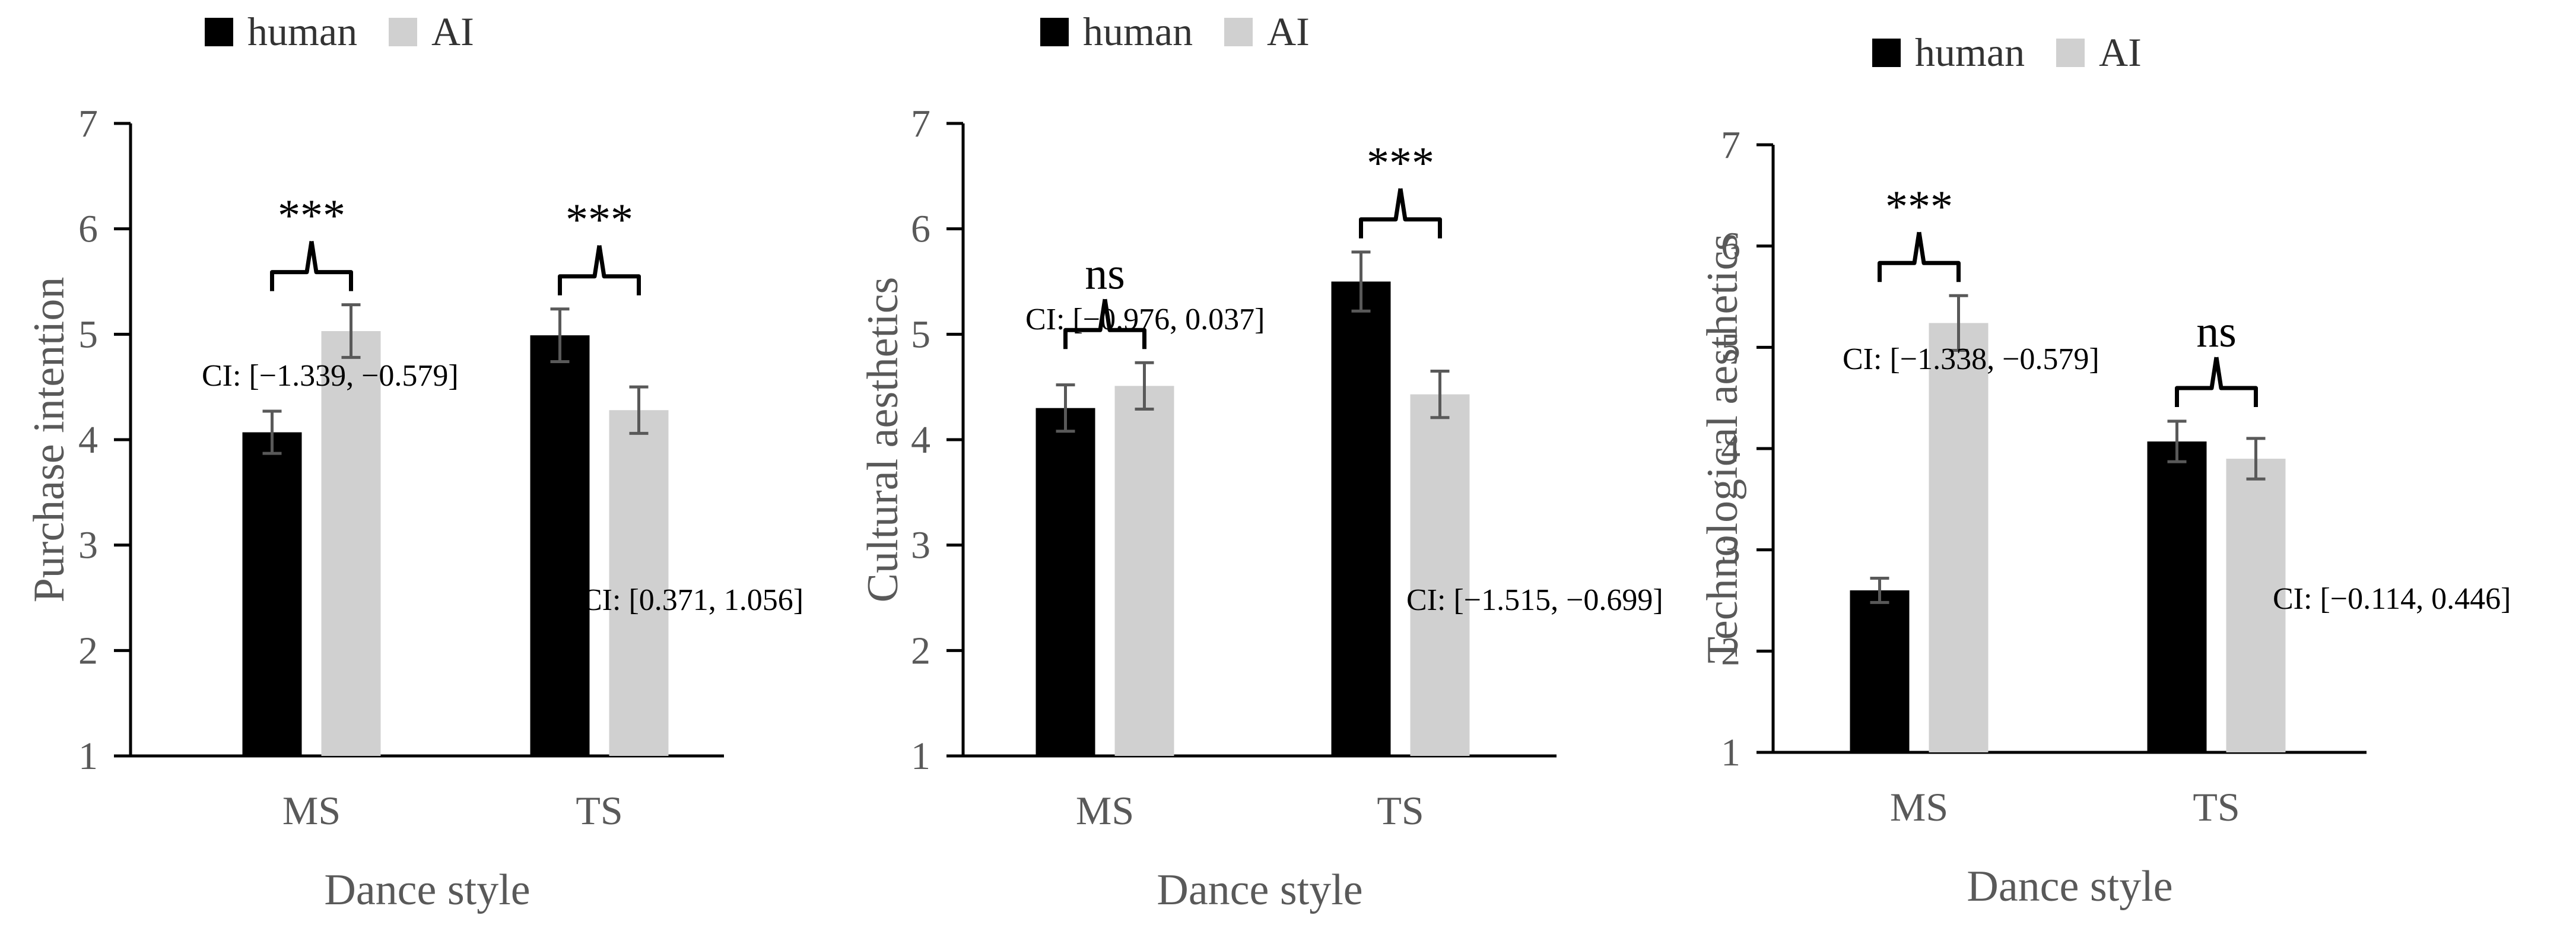 The image size is (2576, 928). Describe the element at coordinates (692, 600) in the screenshot. I see `ci-label: CI: [0.371, 1.056]` at that location.